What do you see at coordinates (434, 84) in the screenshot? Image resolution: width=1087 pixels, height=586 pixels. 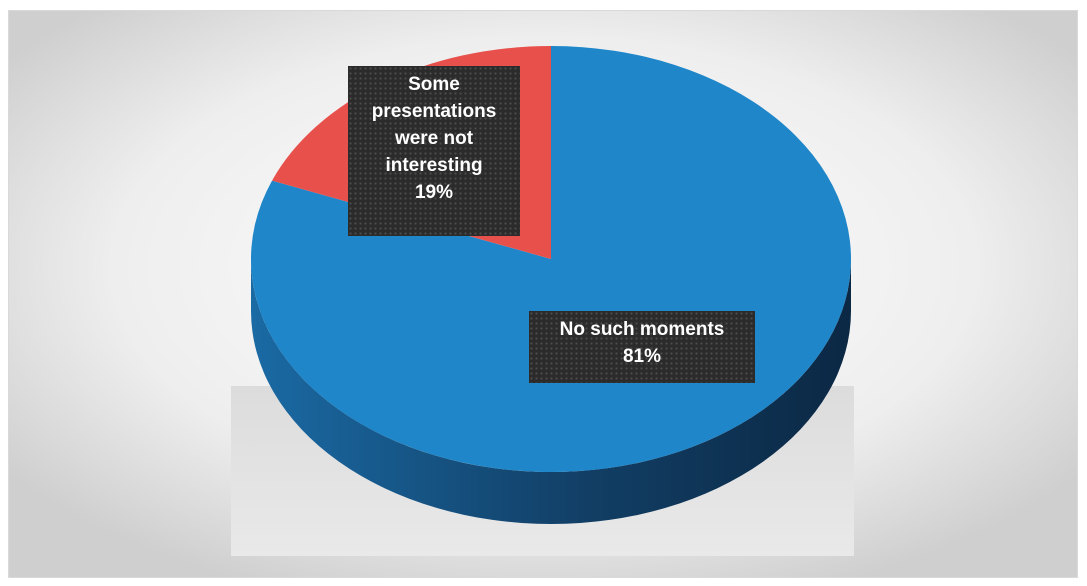 I see `data-label-text: Some` at bounding box center [434, 84].